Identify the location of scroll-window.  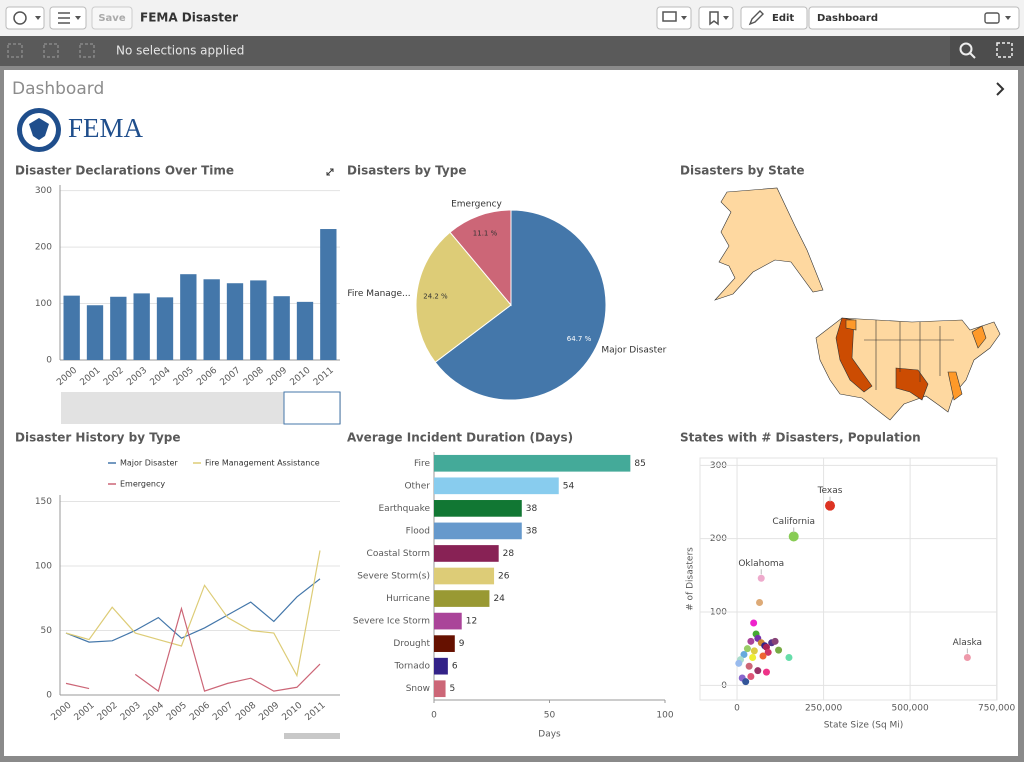
(312, 408).